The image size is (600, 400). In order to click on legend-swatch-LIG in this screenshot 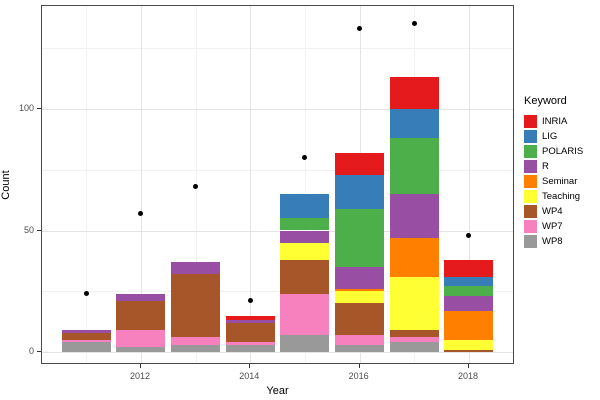, I will do `click(530, 136)`.